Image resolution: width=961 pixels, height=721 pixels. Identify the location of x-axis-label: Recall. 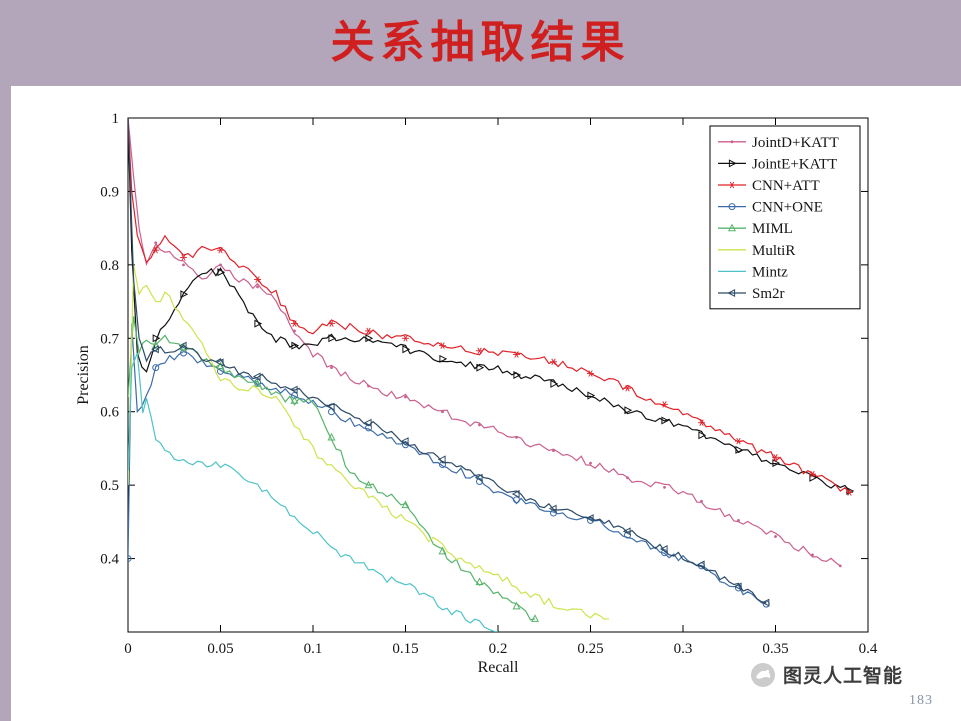
(498, 667).